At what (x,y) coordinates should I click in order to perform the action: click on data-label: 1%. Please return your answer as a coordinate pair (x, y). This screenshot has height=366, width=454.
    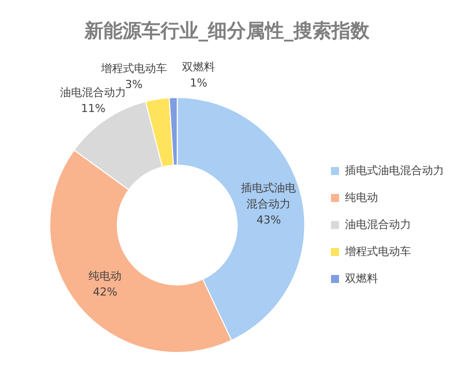
    Looking at the image, I should click on (199, 83).